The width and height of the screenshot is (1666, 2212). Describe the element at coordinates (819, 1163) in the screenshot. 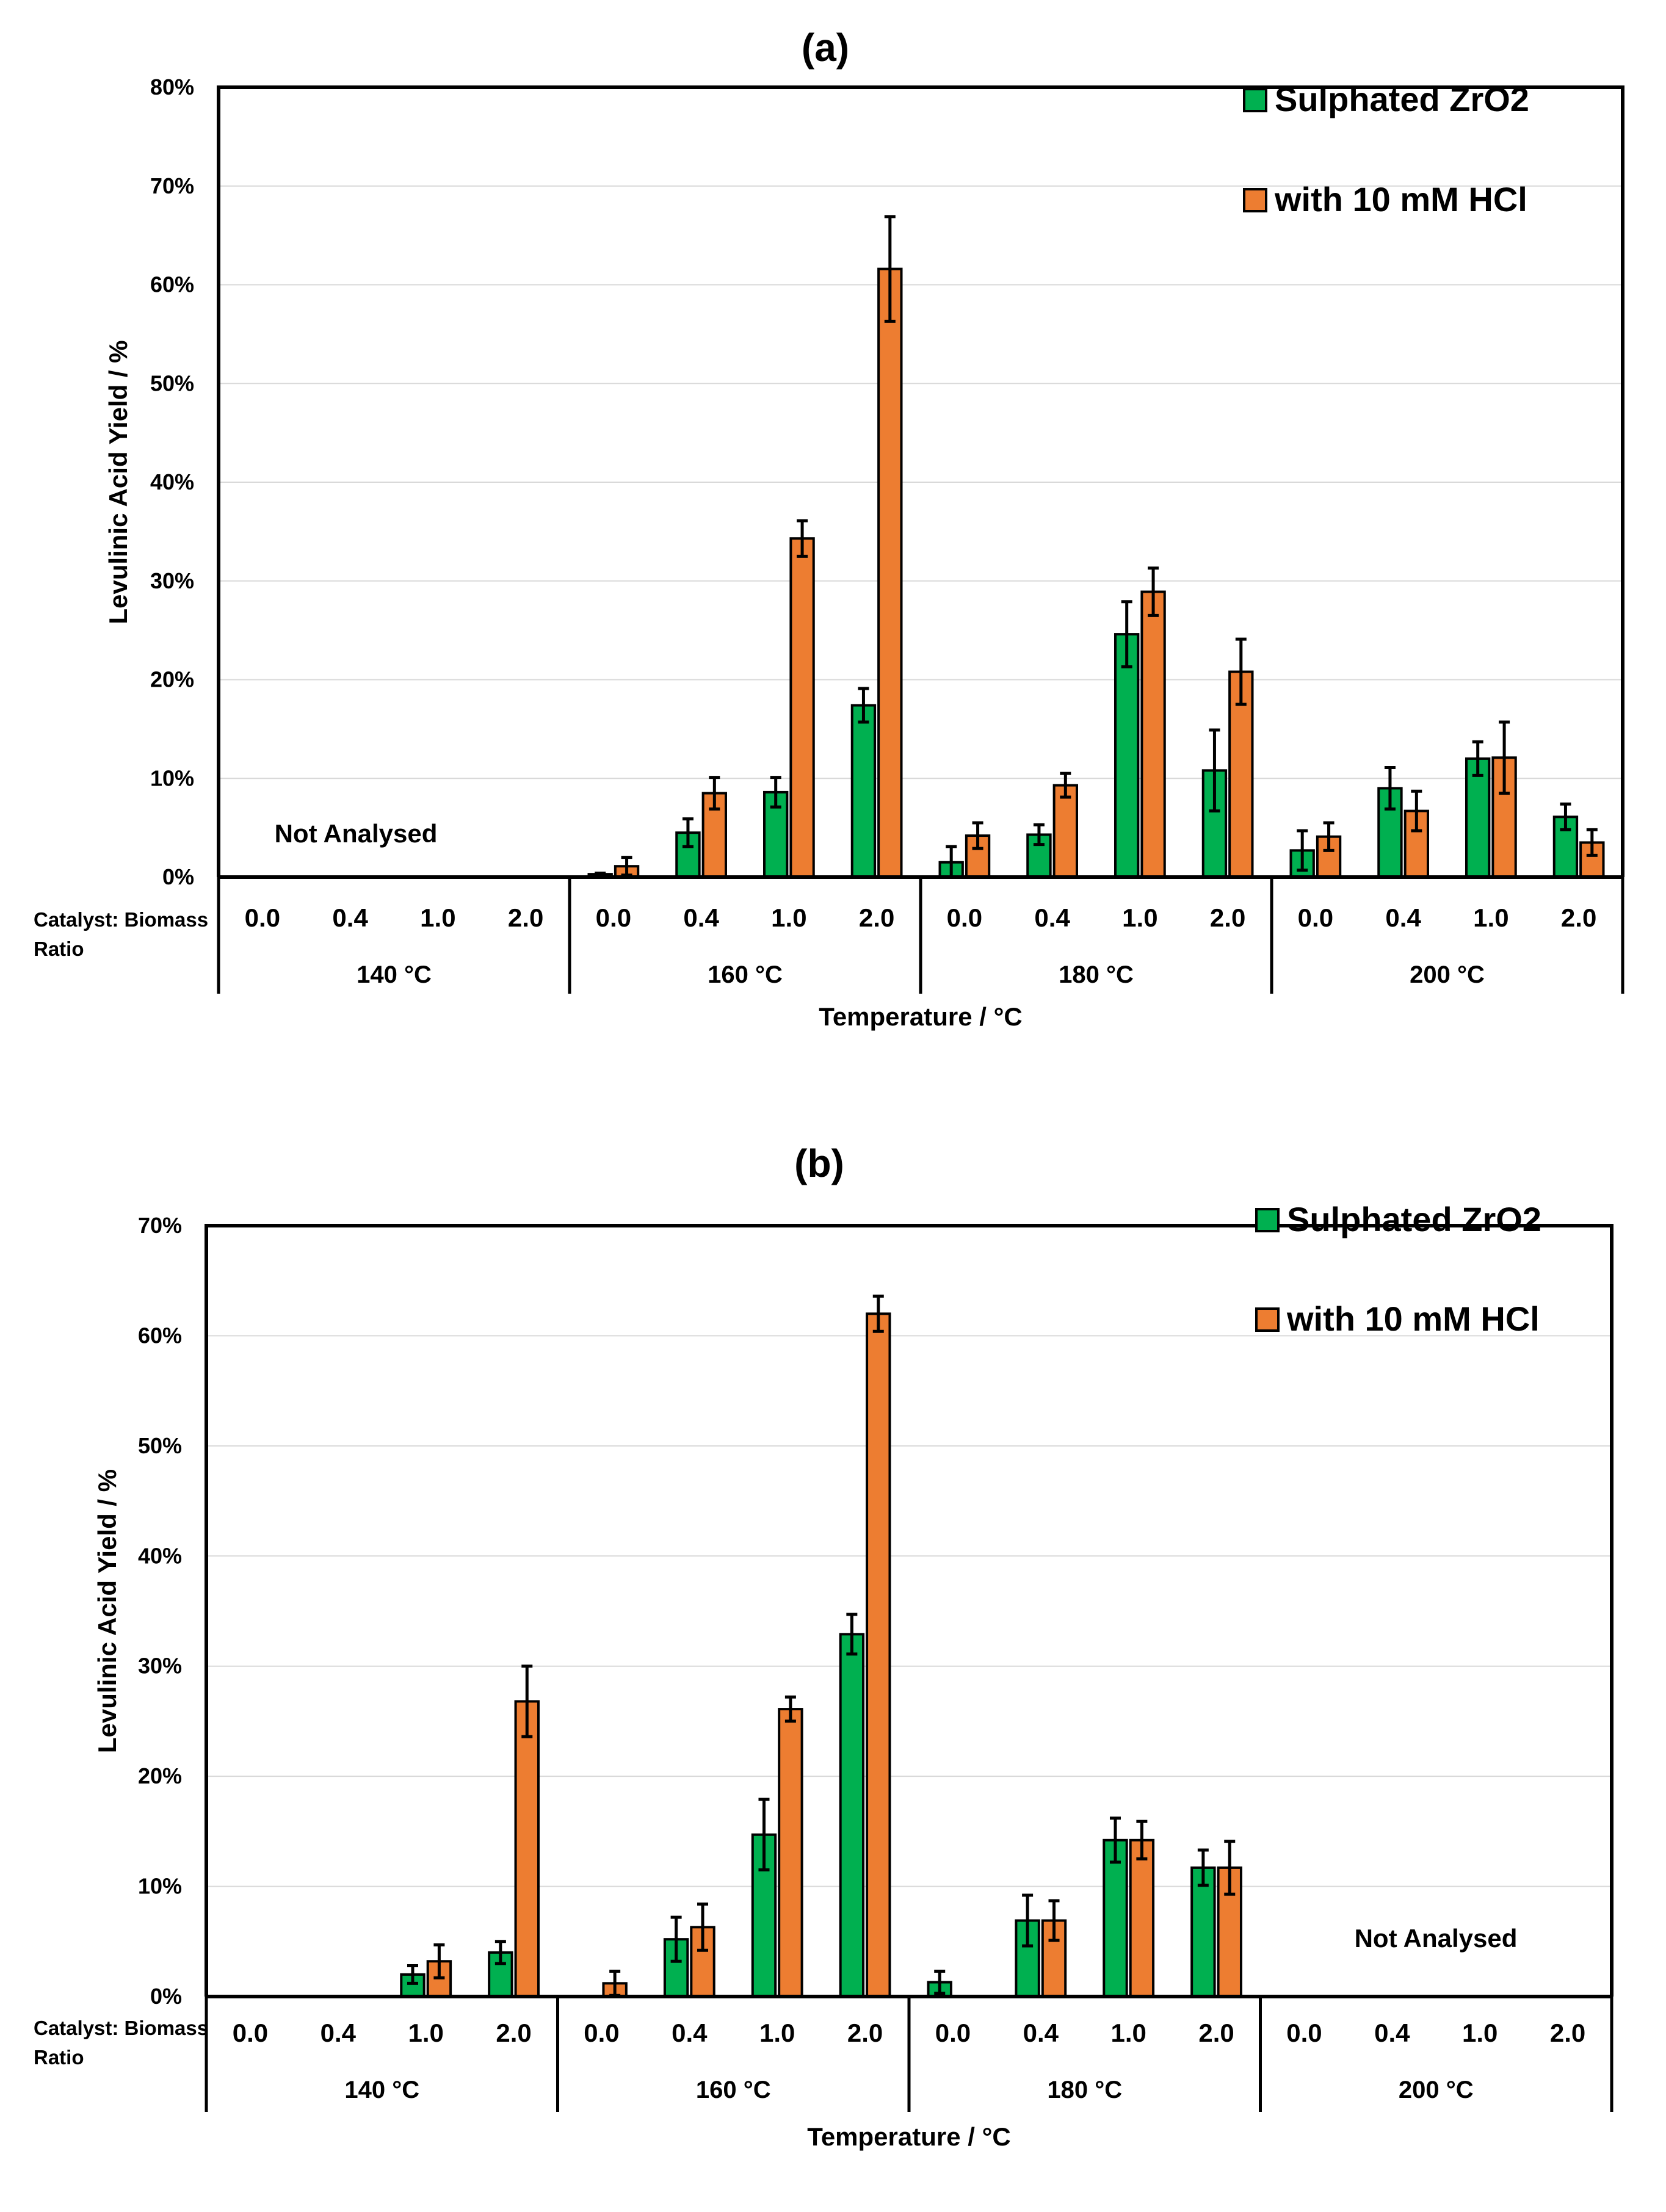

I see `chart-title: (b)` at that location.